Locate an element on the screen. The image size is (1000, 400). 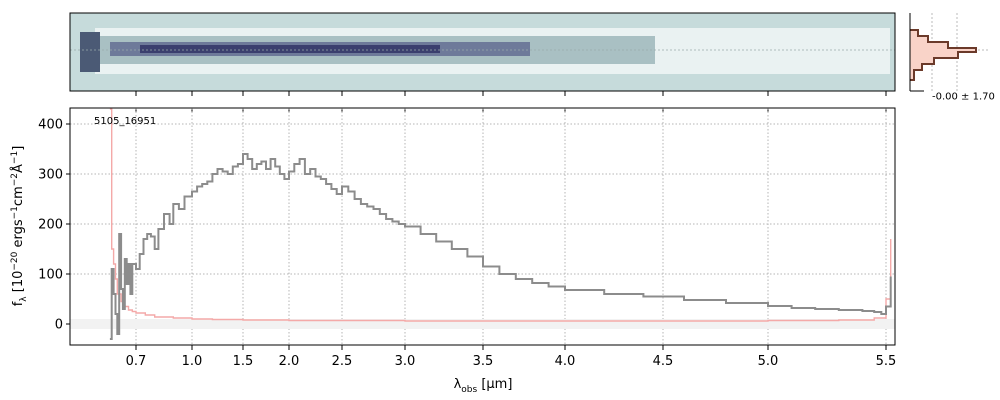
y-tick-label: 100 is located at coordinates (50, 275).